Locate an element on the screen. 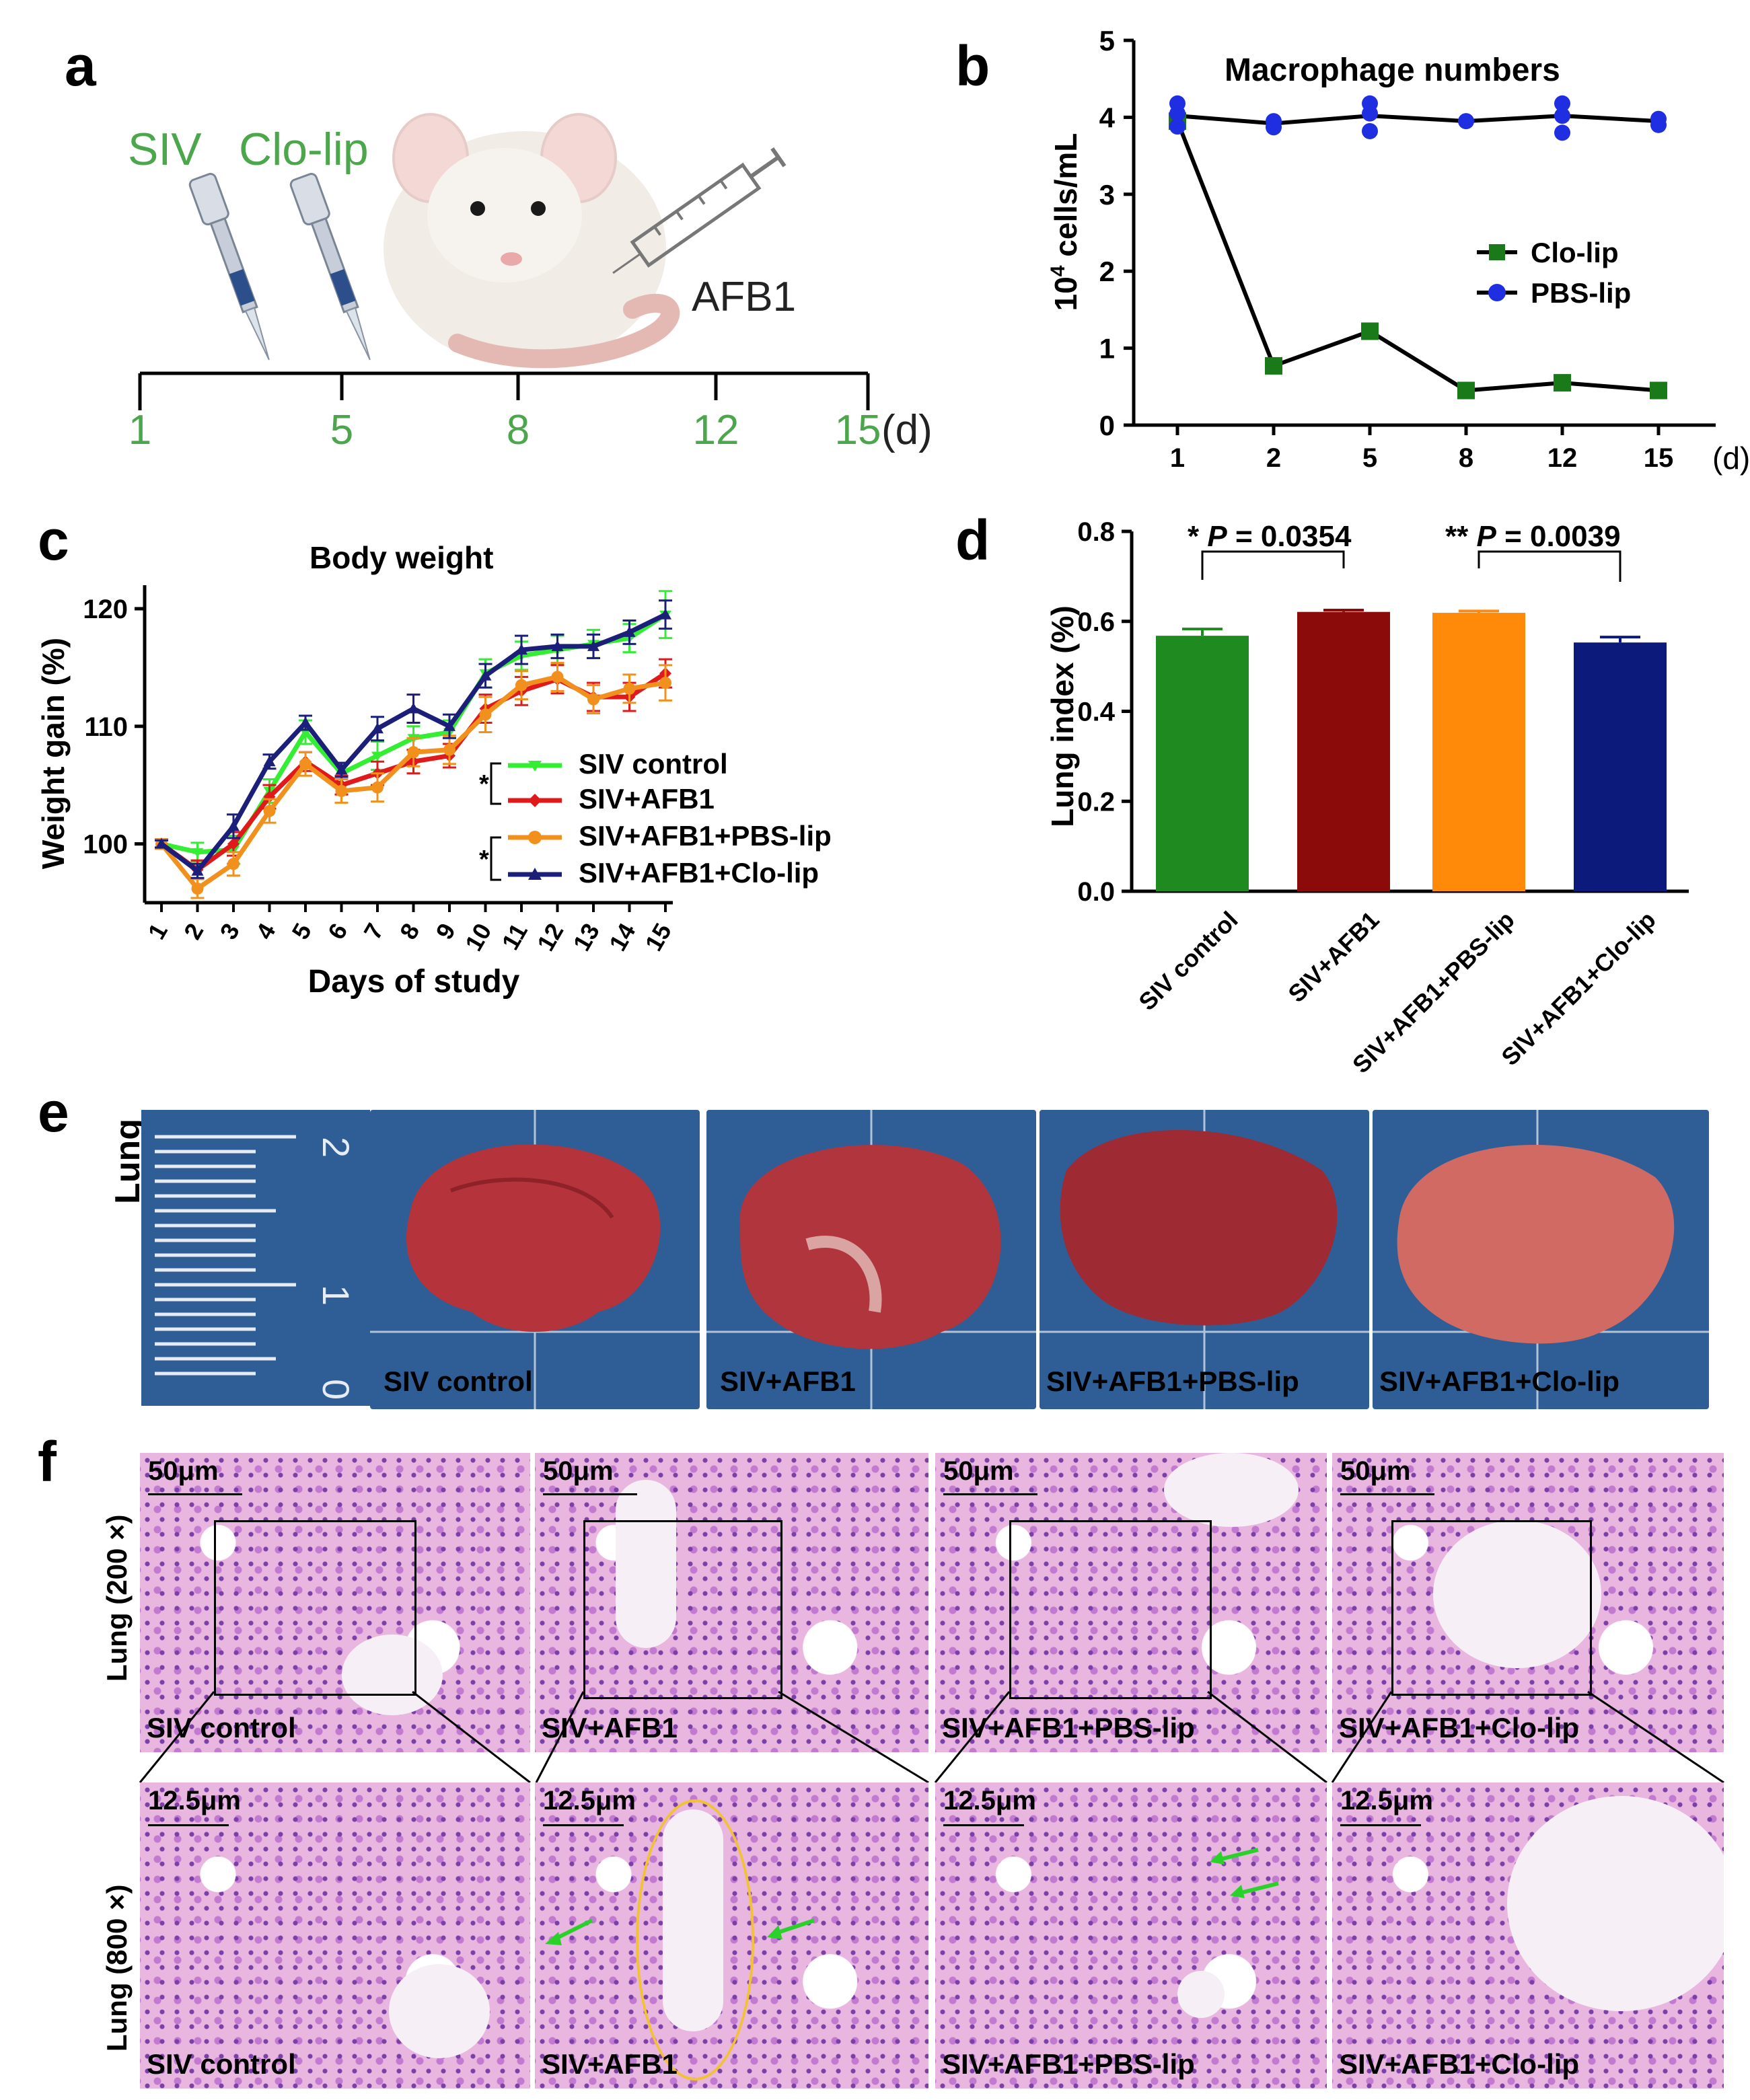  ruler-mark-1: 1 is located at coordinates (336, 1295).